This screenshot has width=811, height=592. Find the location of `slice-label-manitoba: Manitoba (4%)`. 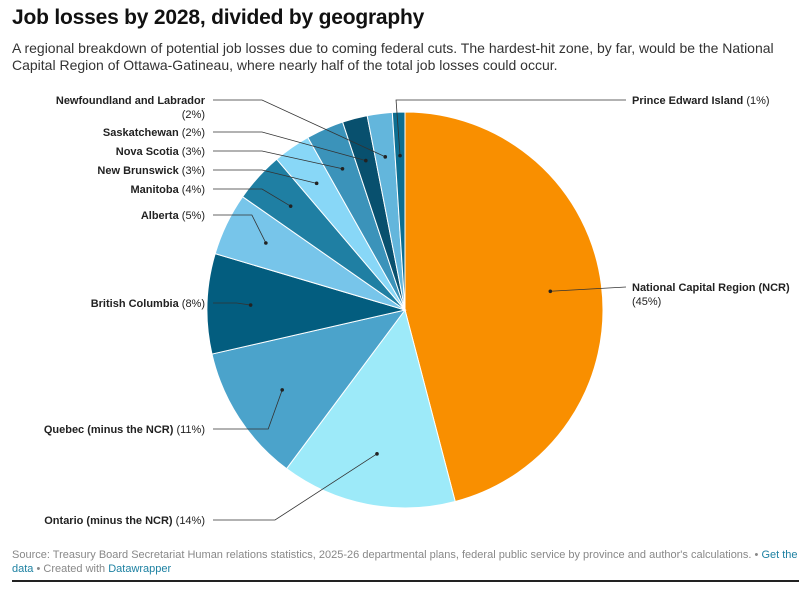

slice-label-manitoba: Manitoba (4%) is located at coordinates (167, 190).